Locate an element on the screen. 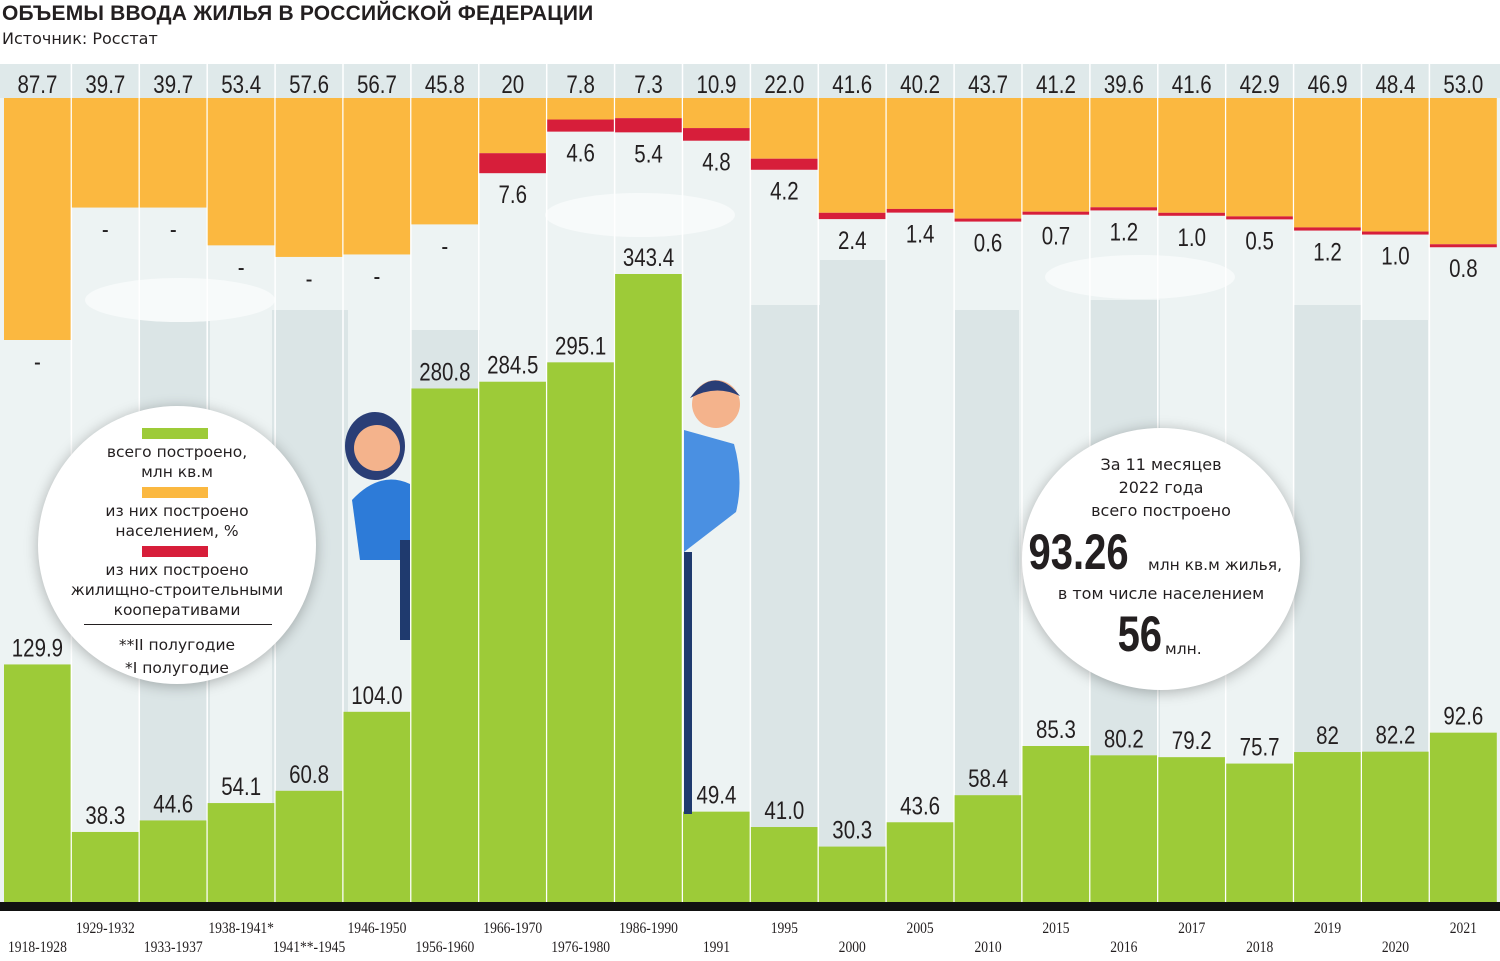 The height and width of the screenshot is (961, 1500). total-label: 38.3 is located at coordinates (105, 815).